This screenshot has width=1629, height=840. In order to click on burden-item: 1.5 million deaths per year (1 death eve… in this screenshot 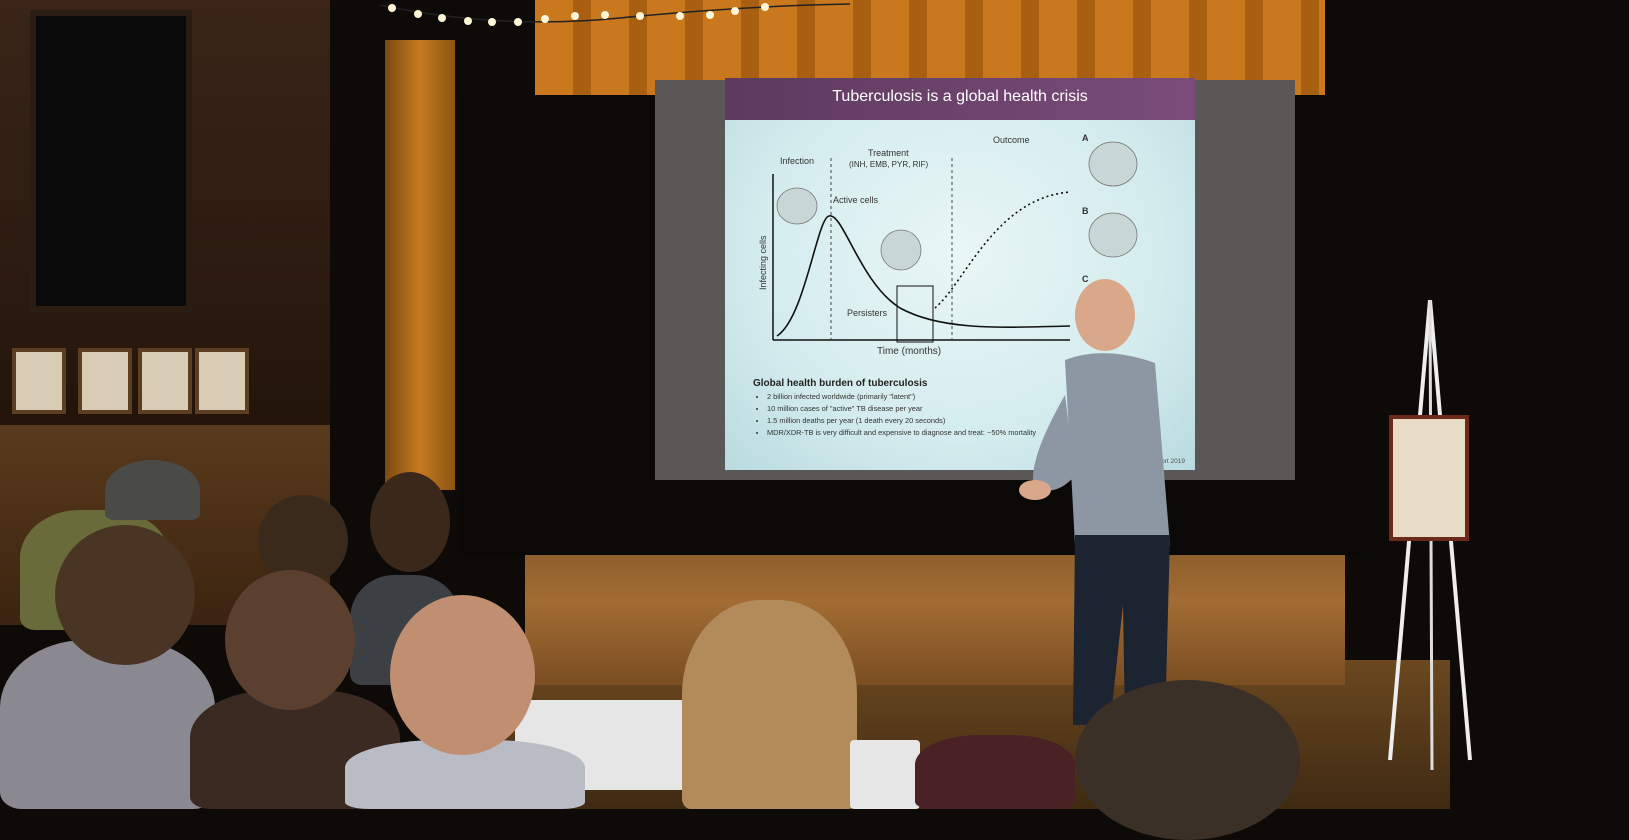, I will do `click(980, 421)`.